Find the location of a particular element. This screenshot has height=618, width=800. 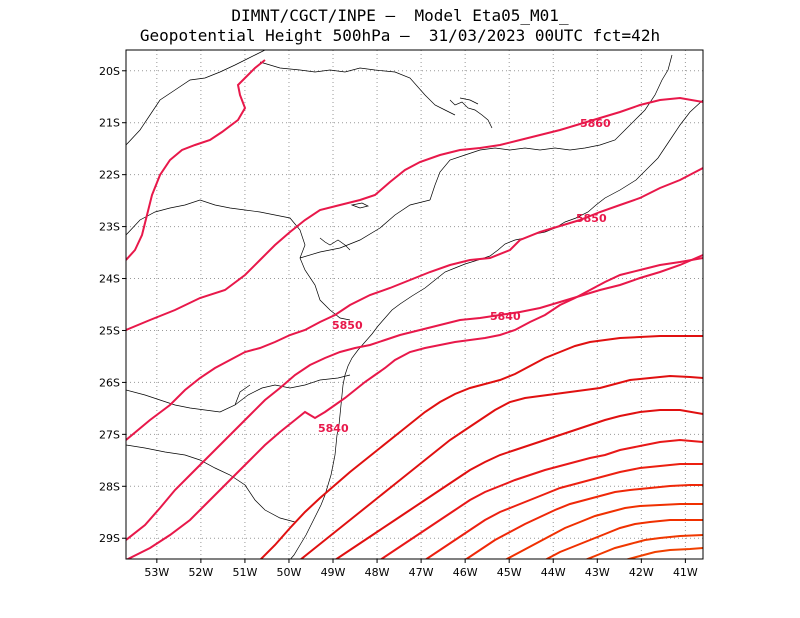

state-border-north is located at coordinates (291, 98).